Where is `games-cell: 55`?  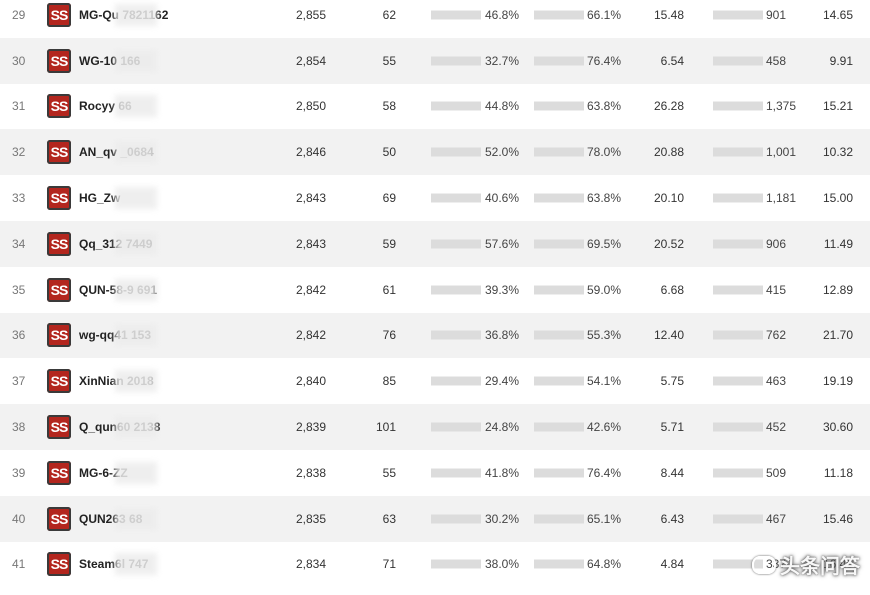
games-cell: 55 is located at coordinates (389, 60).